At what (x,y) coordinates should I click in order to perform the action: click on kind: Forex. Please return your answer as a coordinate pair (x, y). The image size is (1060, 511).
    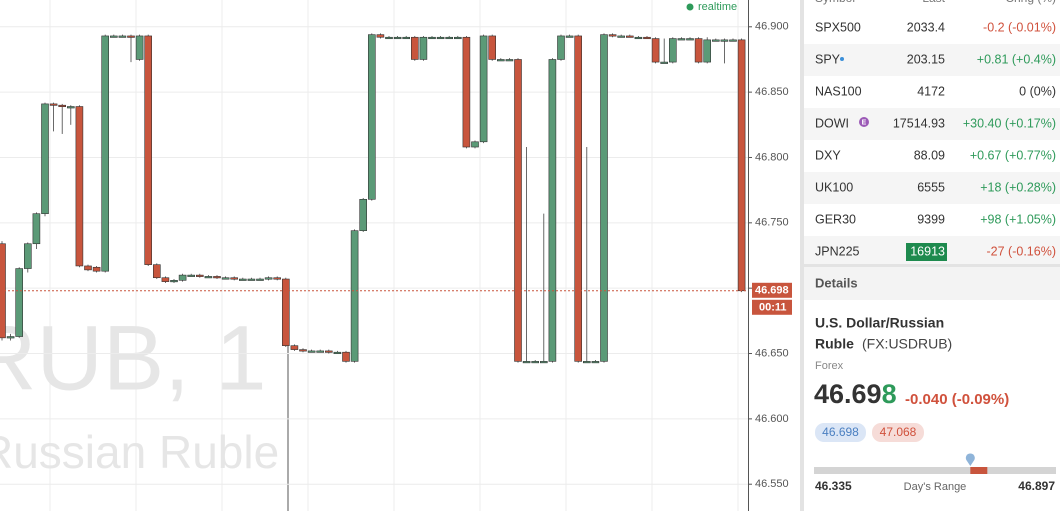
    Looking at the image, I should click on (829, 366).